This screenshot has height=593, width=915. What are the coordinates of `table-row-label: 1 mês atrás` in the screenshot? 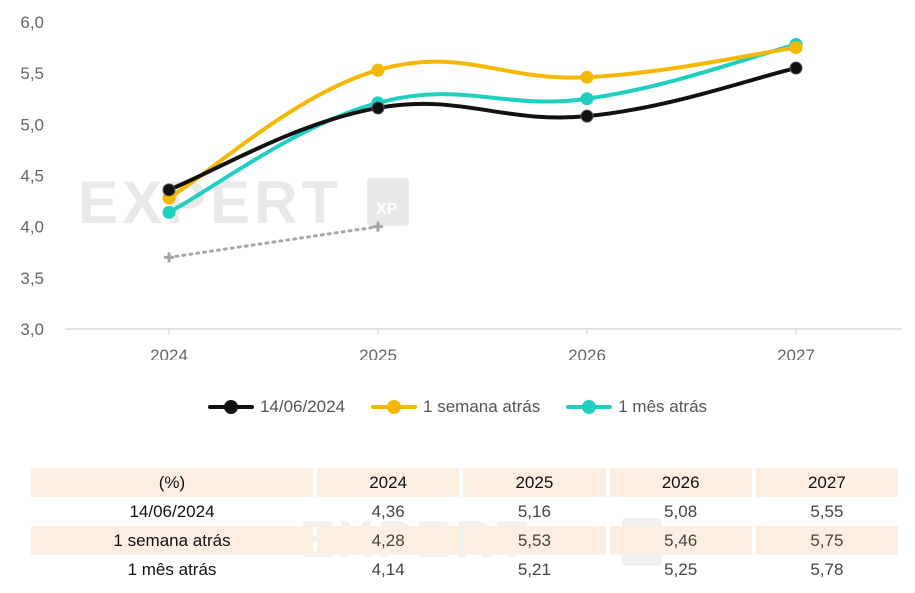 It's located at (172, 569).